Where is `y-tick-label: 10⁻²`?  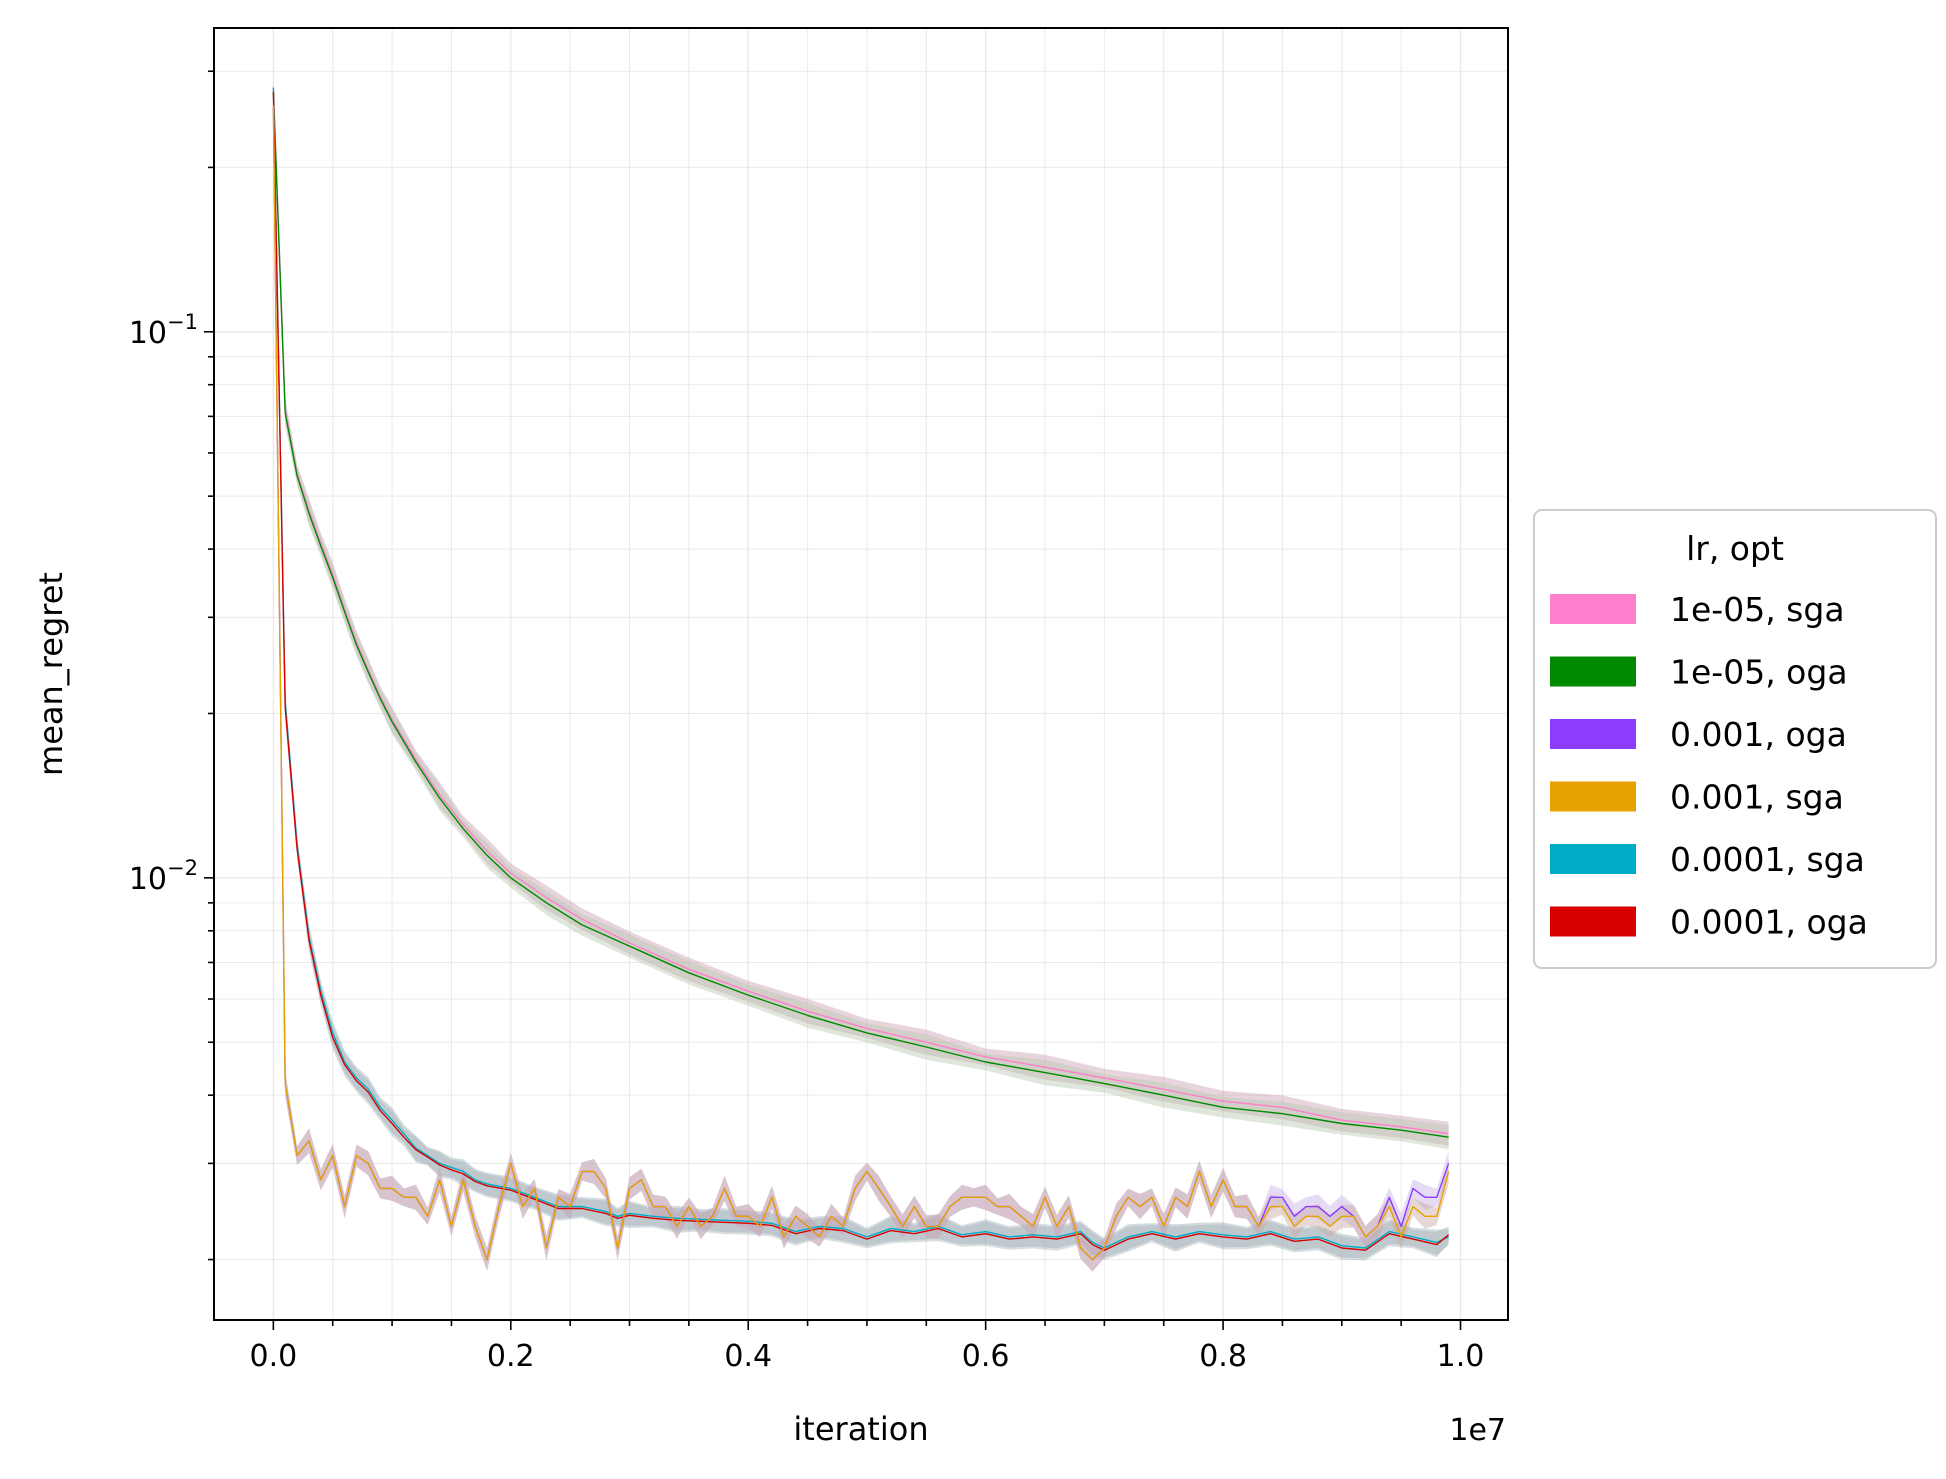
y-tick-label: 10⁻² is located at coordinates (163, 876).